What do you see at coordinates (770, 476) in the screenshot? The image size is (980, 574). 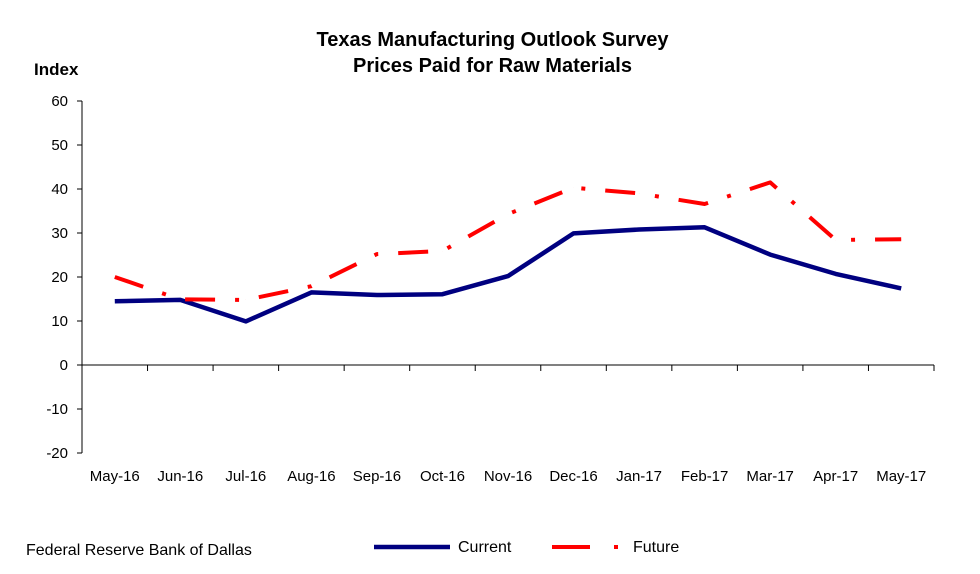 I see `x-tick-label: Mar-17` at bounding box center [770, 476].